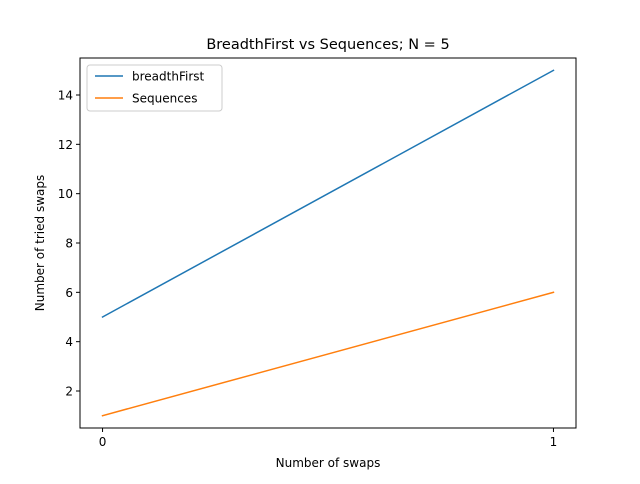 The height and width of the screenshot is (484, 640). Describe the element at coordinates (69, 293) in the screenshot. I see `y-tick-label: 6` at that location.